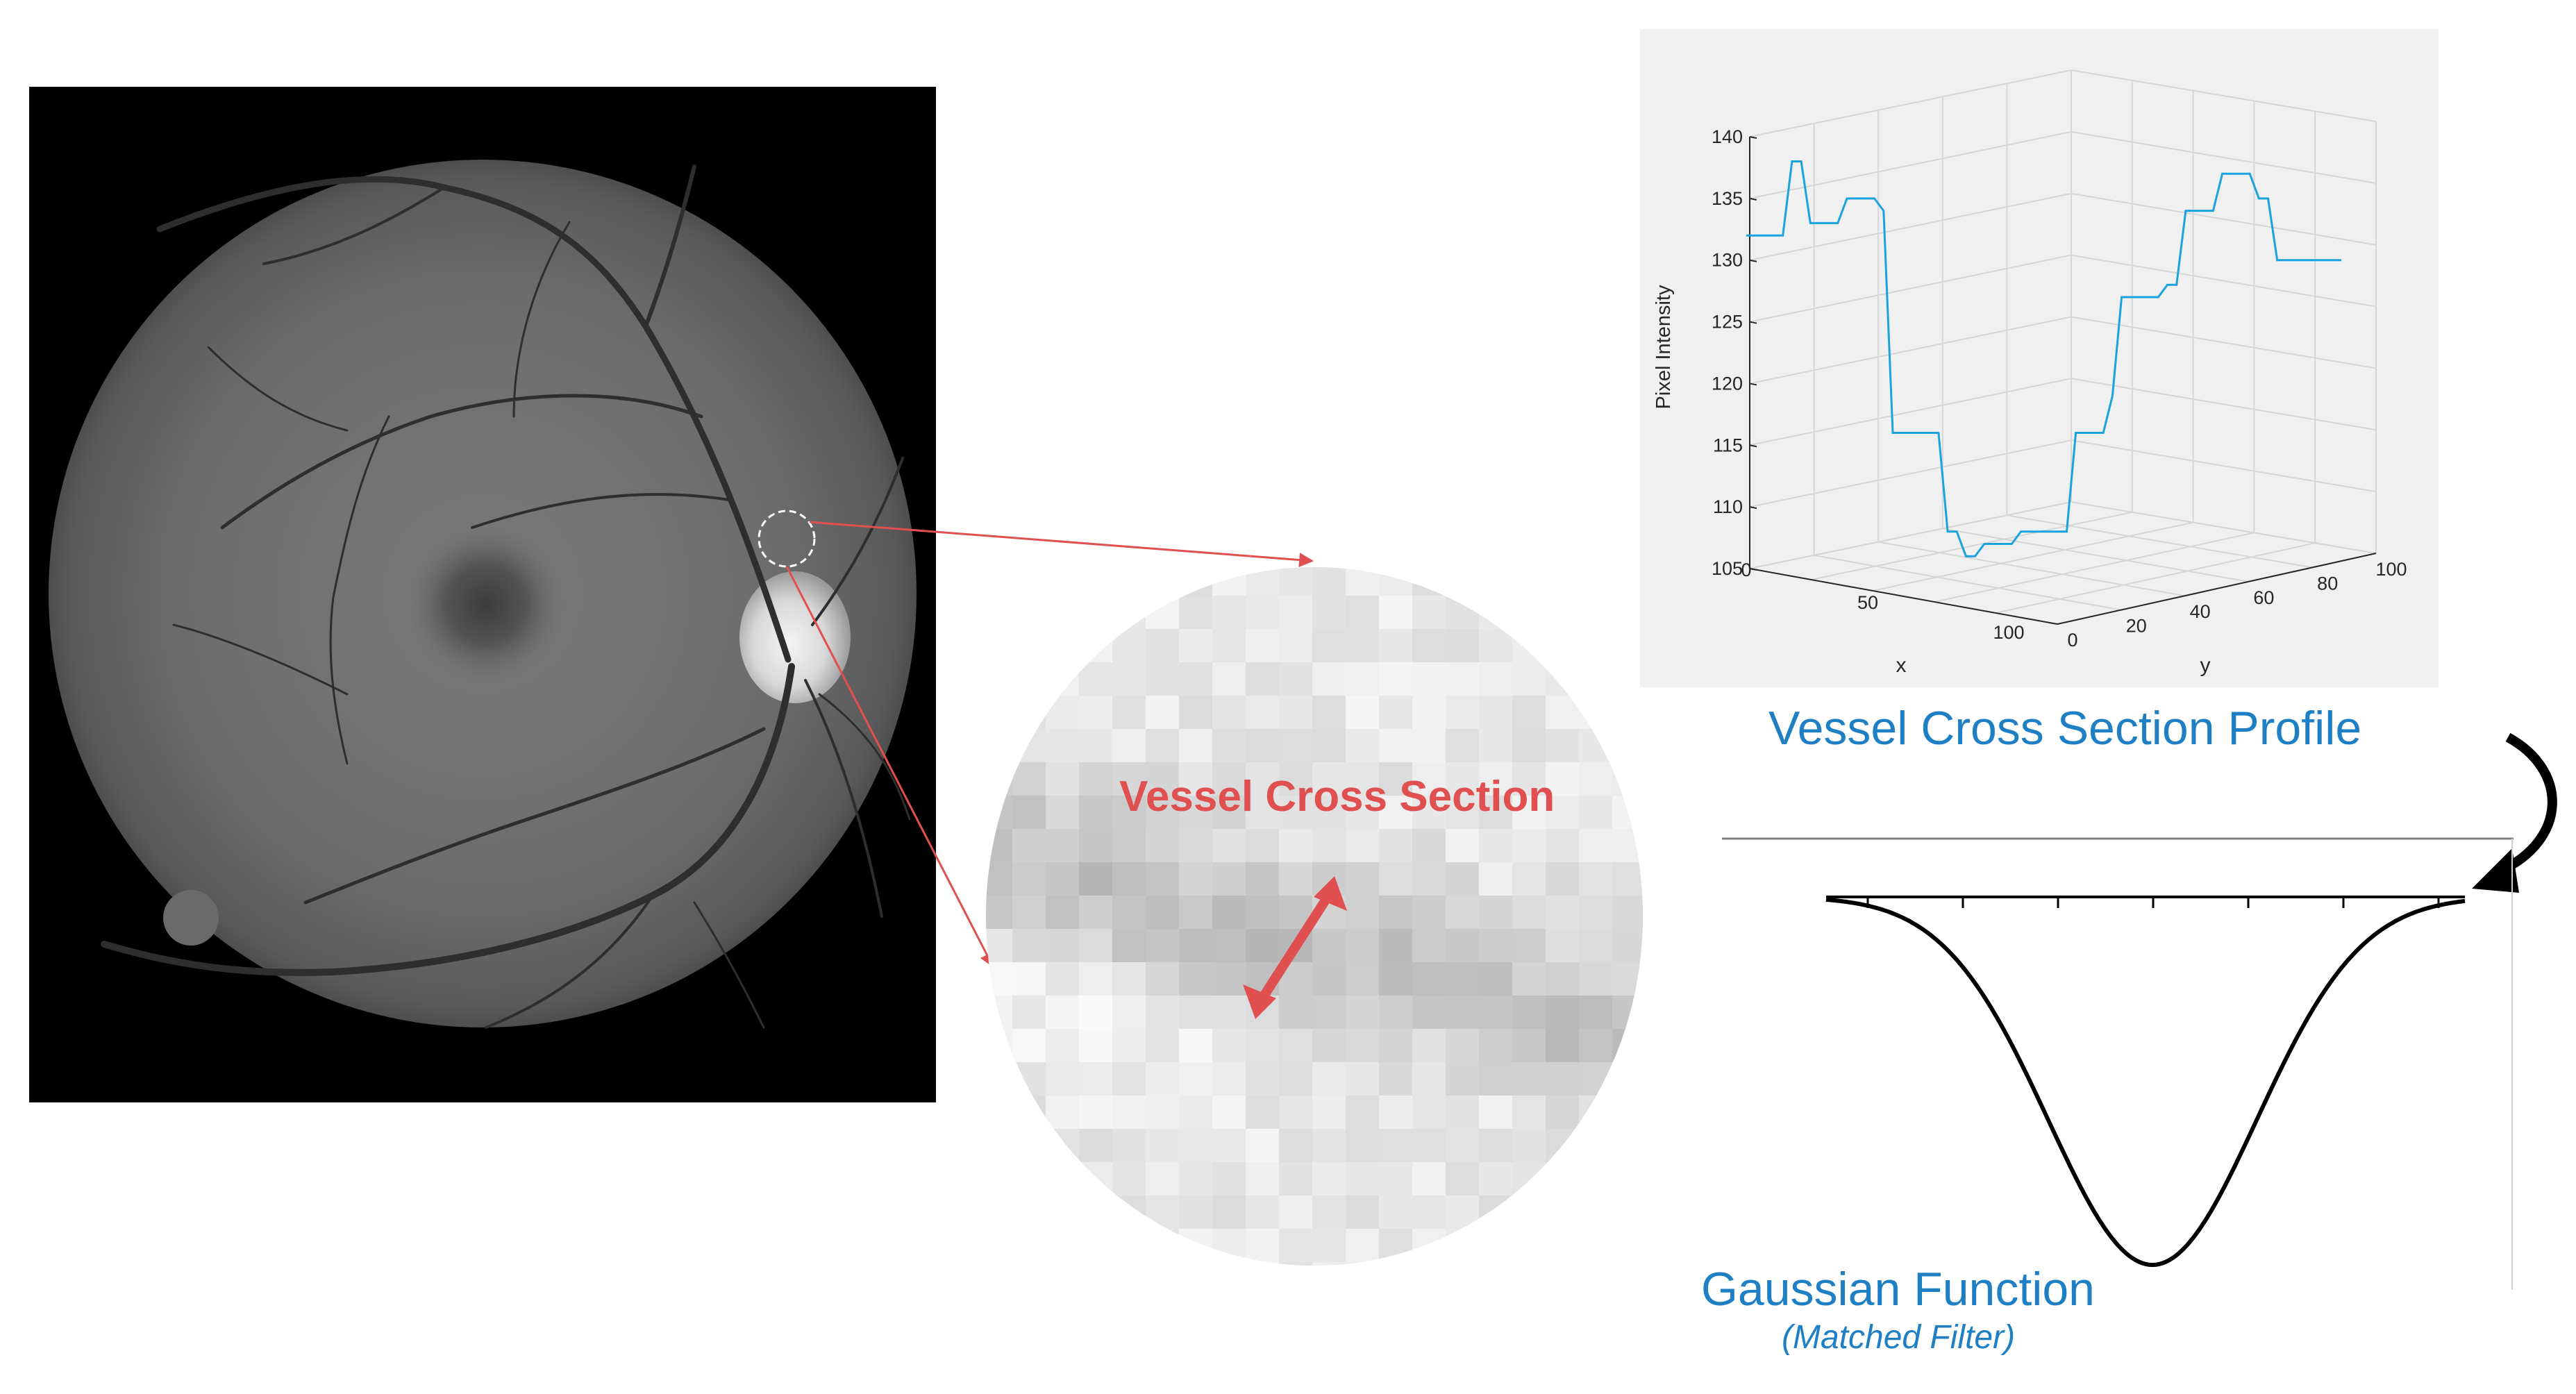 The height and width of the screenshot is (1394, 2576). Describe the element at coordinates (1061, 545) in the screenshot. I see `connector-arrow-top` at that location.